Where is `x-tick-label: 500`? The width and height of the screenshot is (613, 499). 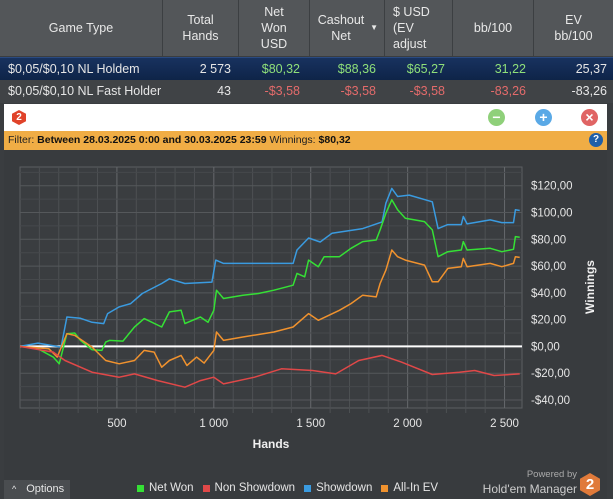 x-tick-label: 500 is located at coordinates (116, 424).